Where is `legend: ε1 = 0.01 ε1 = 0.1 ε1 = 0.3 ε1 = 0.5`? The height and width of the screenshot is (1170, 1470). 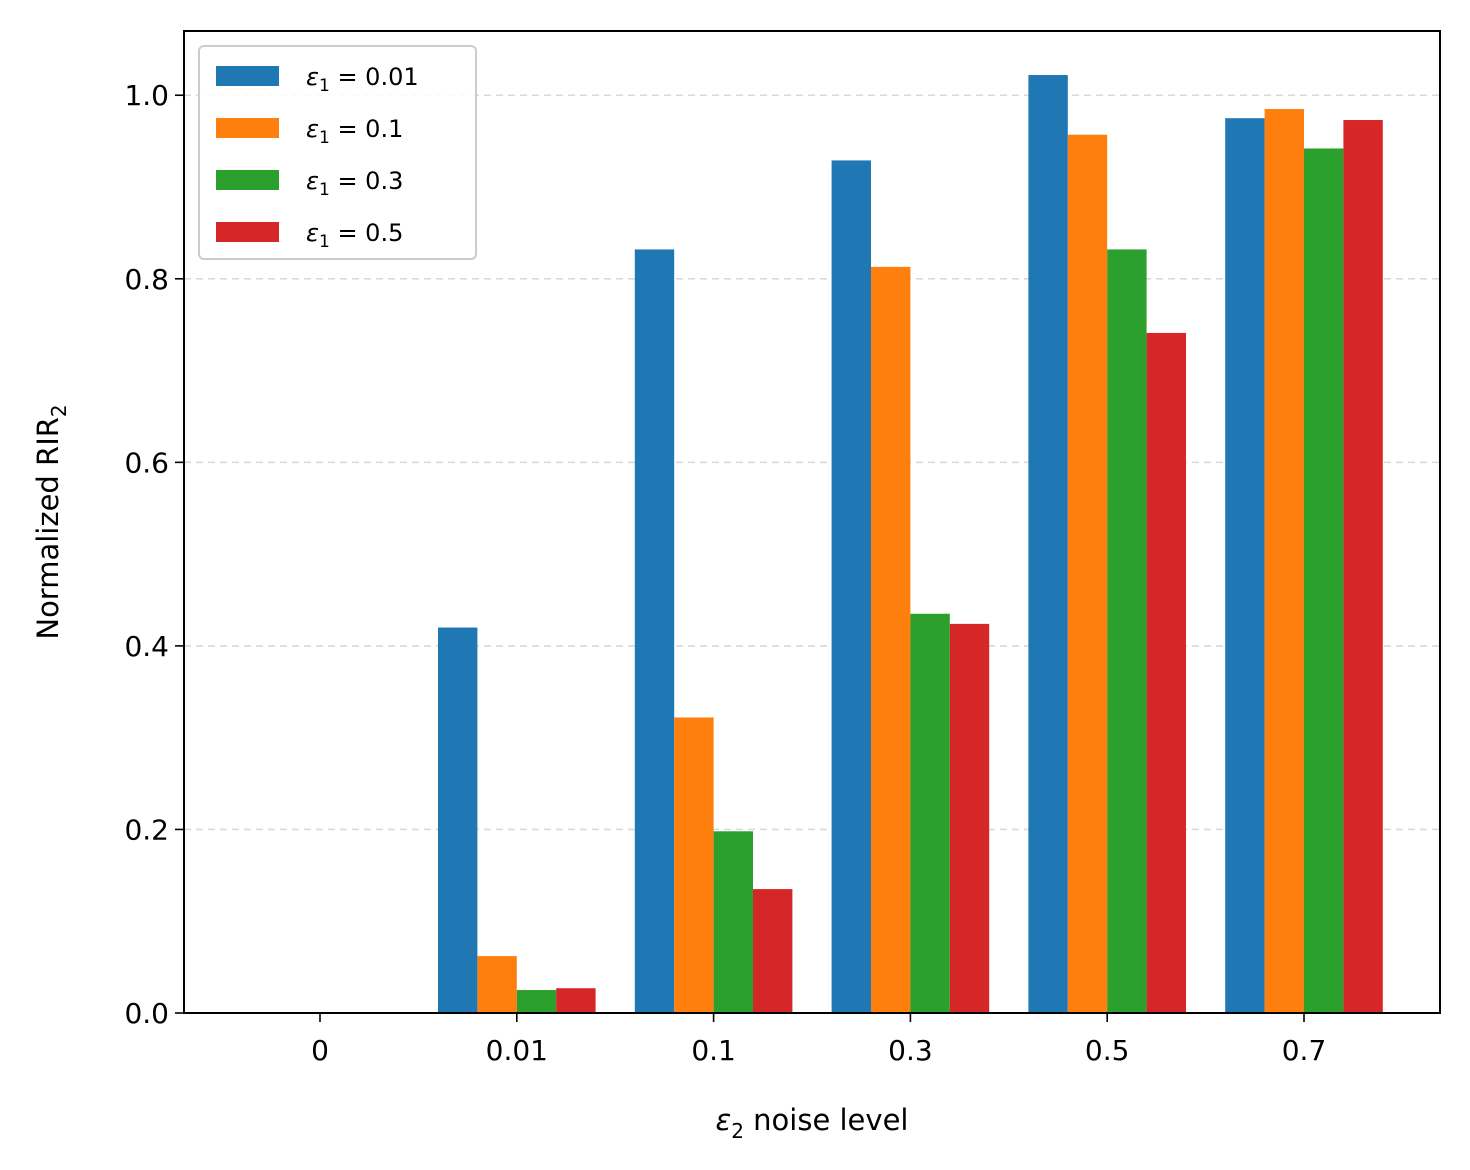 legend: ε1 = 0.01 ε1 = 0.1 ε1 = 0.3 ε1 = 0.5 is located at coordinates (337, 152).